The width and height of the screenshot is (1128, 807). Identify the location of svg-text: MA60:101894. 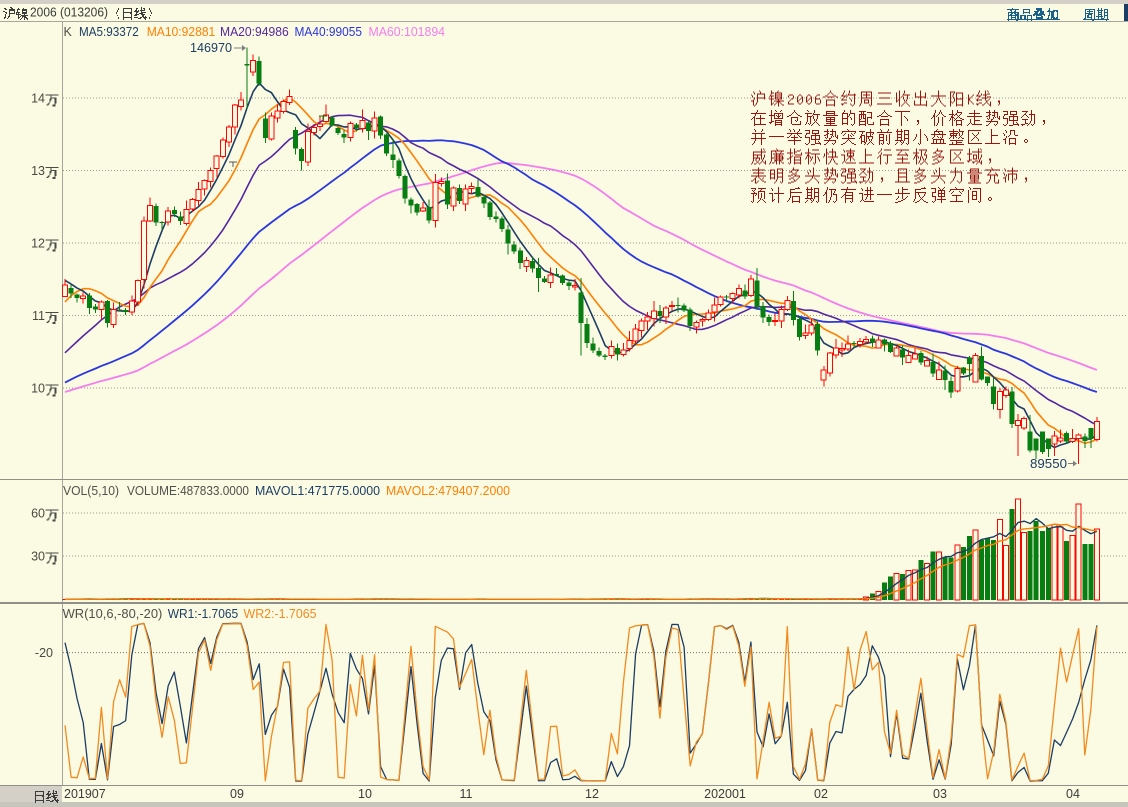
(407, 32).